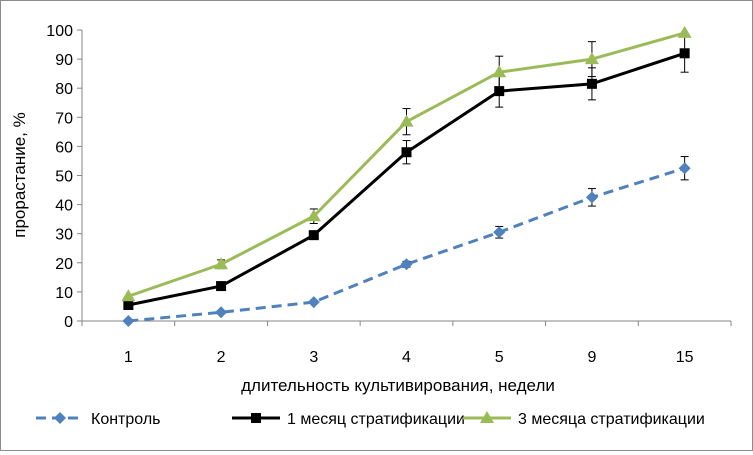 This screenshot has width=753, height=455. I want to click on y-tick-label: 50, so click(64, 177).